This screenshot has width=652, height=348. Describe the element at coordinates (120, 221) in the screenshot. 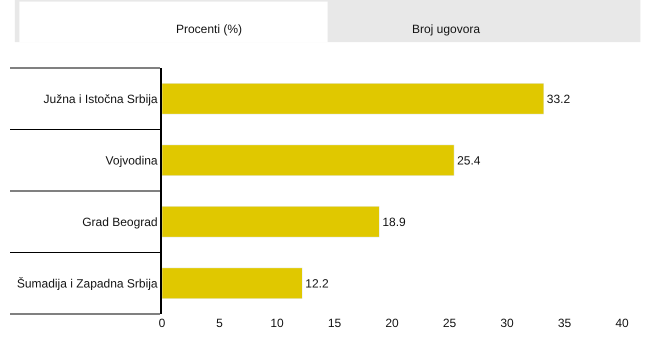

I see `y-tick-label: Grad Beograd` at that location.